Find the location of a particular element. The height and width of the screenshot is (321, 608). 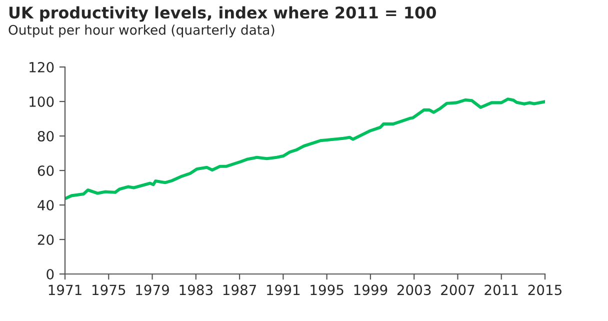

y-tick-label: 40 is located at coordinates (46, 205).